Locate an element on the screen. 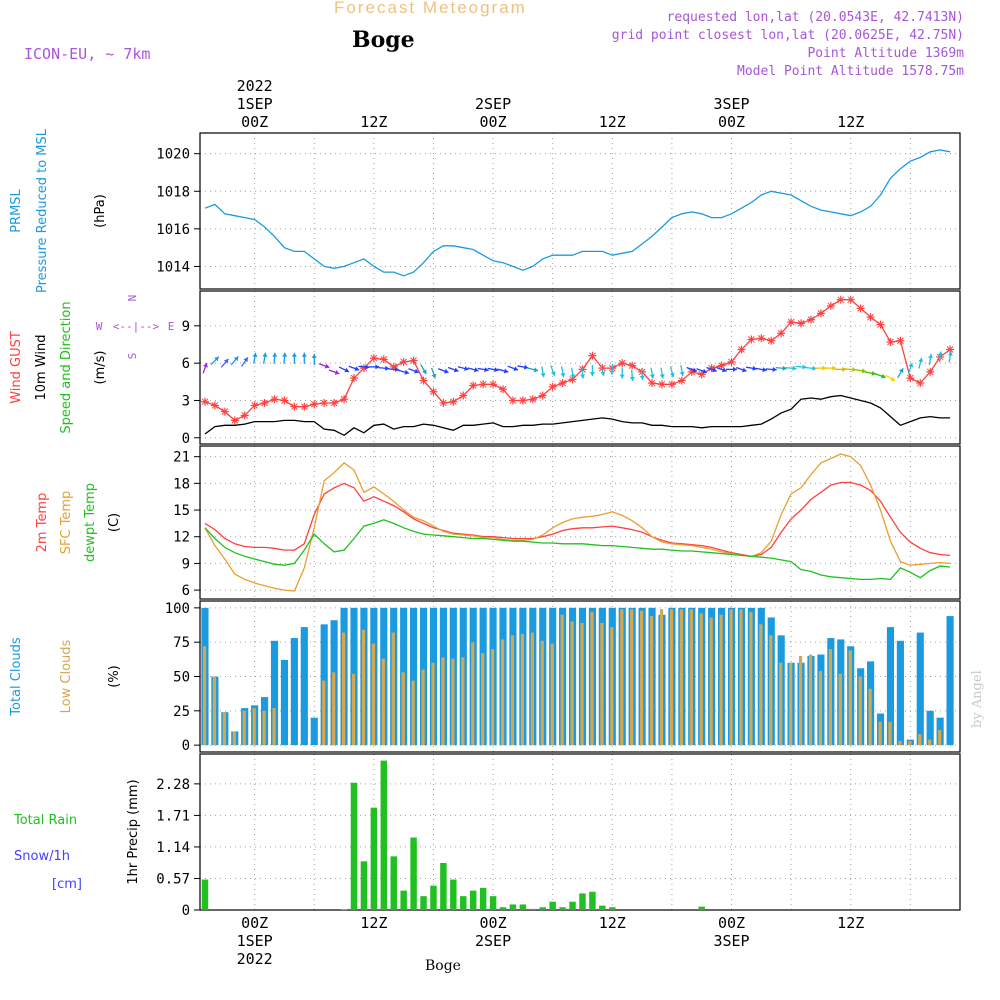 This screenshot has height=1000, width=1000. compass-n: N is located at coordinates (132, 298).